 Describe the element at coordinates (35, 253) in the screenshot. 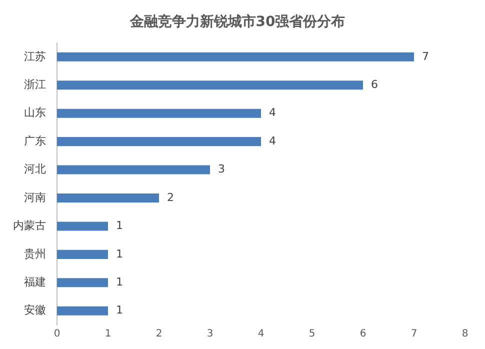

I see `y-tick-label: 贵州` at that location.